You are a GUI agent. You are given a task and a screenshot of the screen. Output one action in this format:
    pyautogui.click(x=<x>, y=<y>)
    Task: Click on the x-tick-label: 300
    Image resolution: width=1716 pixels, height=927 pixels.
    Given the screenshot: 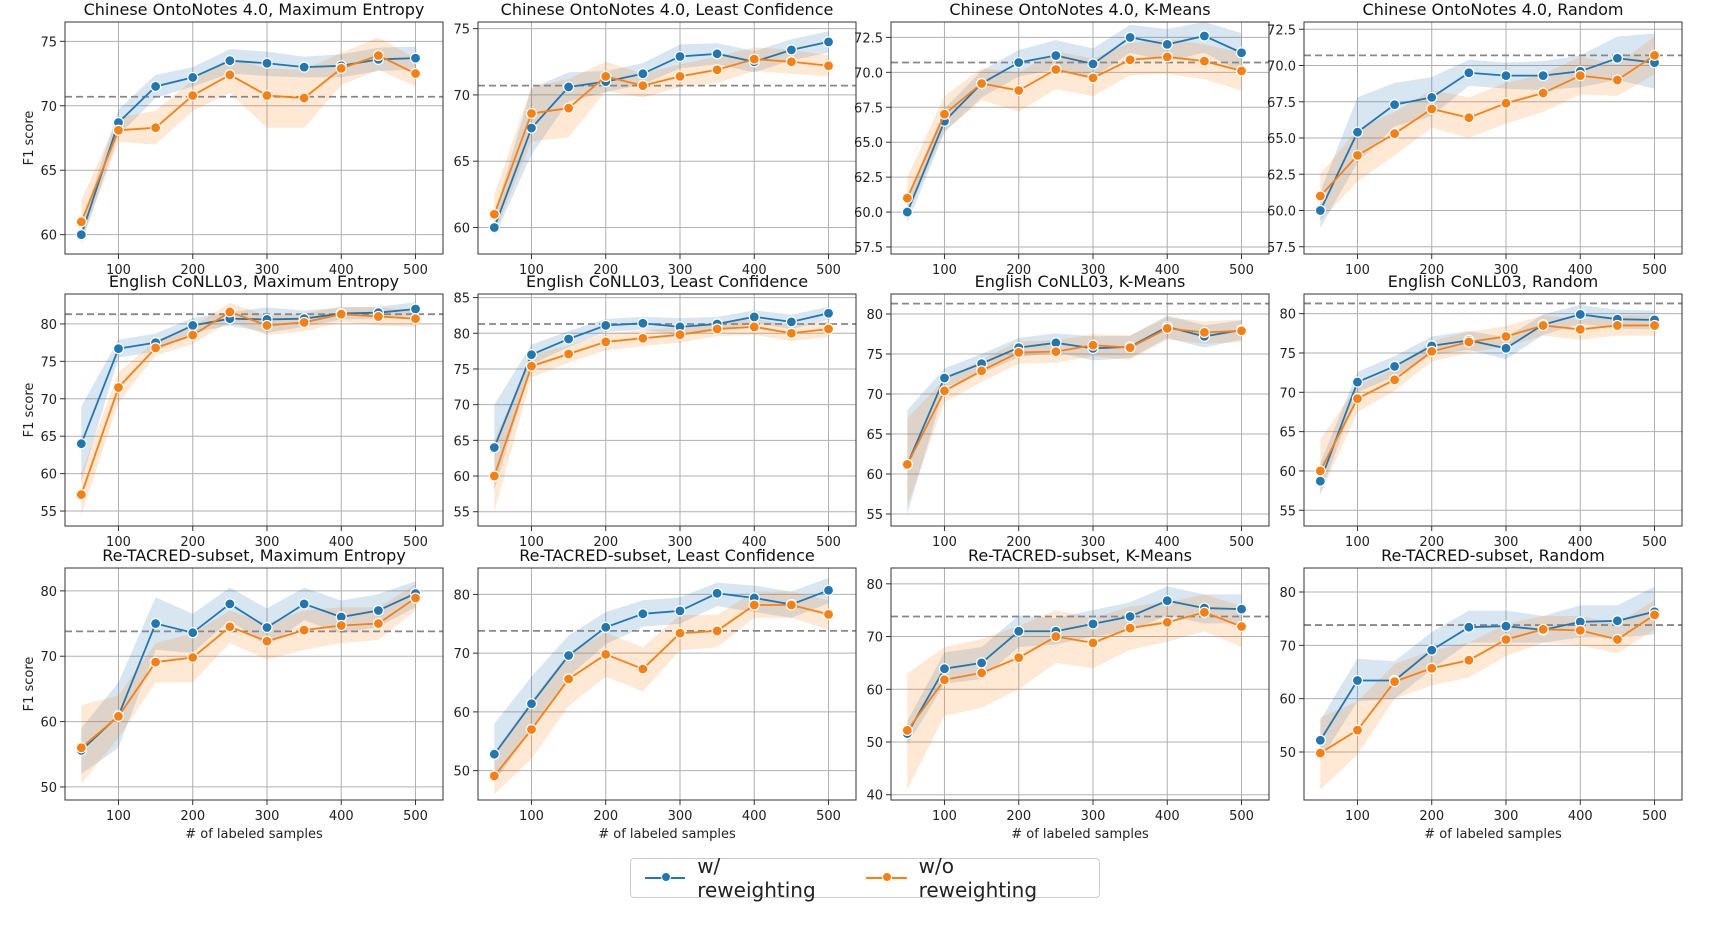 What is the action you would take?
    pyautogui.click(x=267, y=270)
    